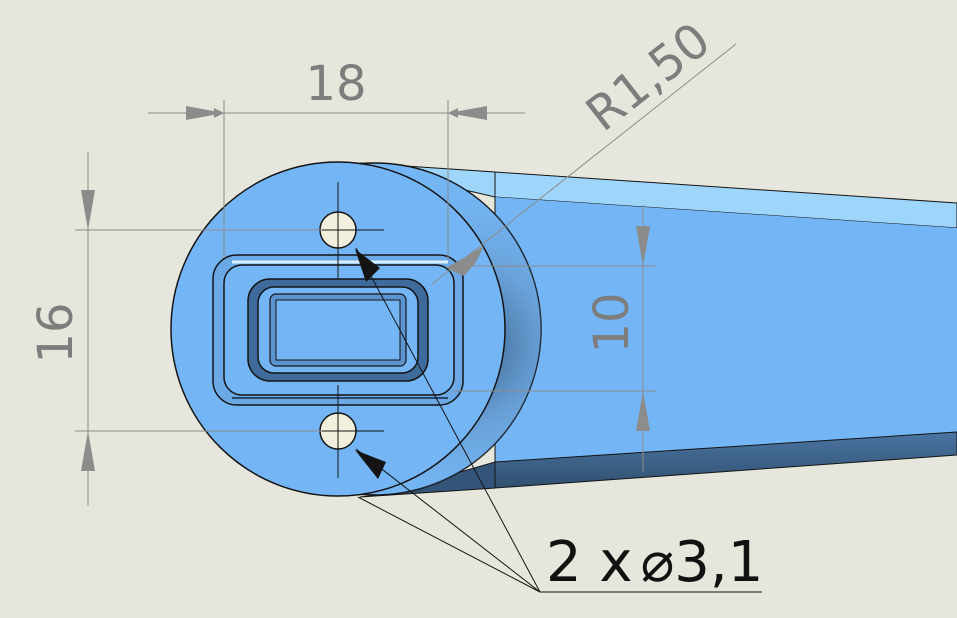  I want to click on hole-callout-label: 2 x ⌀3,1, so click(654, 562).